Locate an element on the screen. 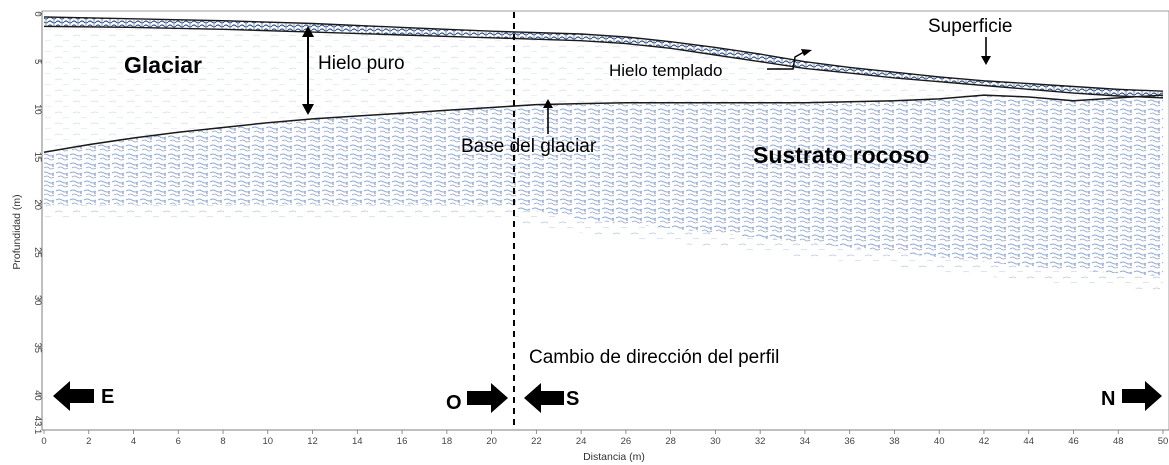 This screenshot has height=465, width=1169. south-direction-label: S is located at coordinates (572, 399).